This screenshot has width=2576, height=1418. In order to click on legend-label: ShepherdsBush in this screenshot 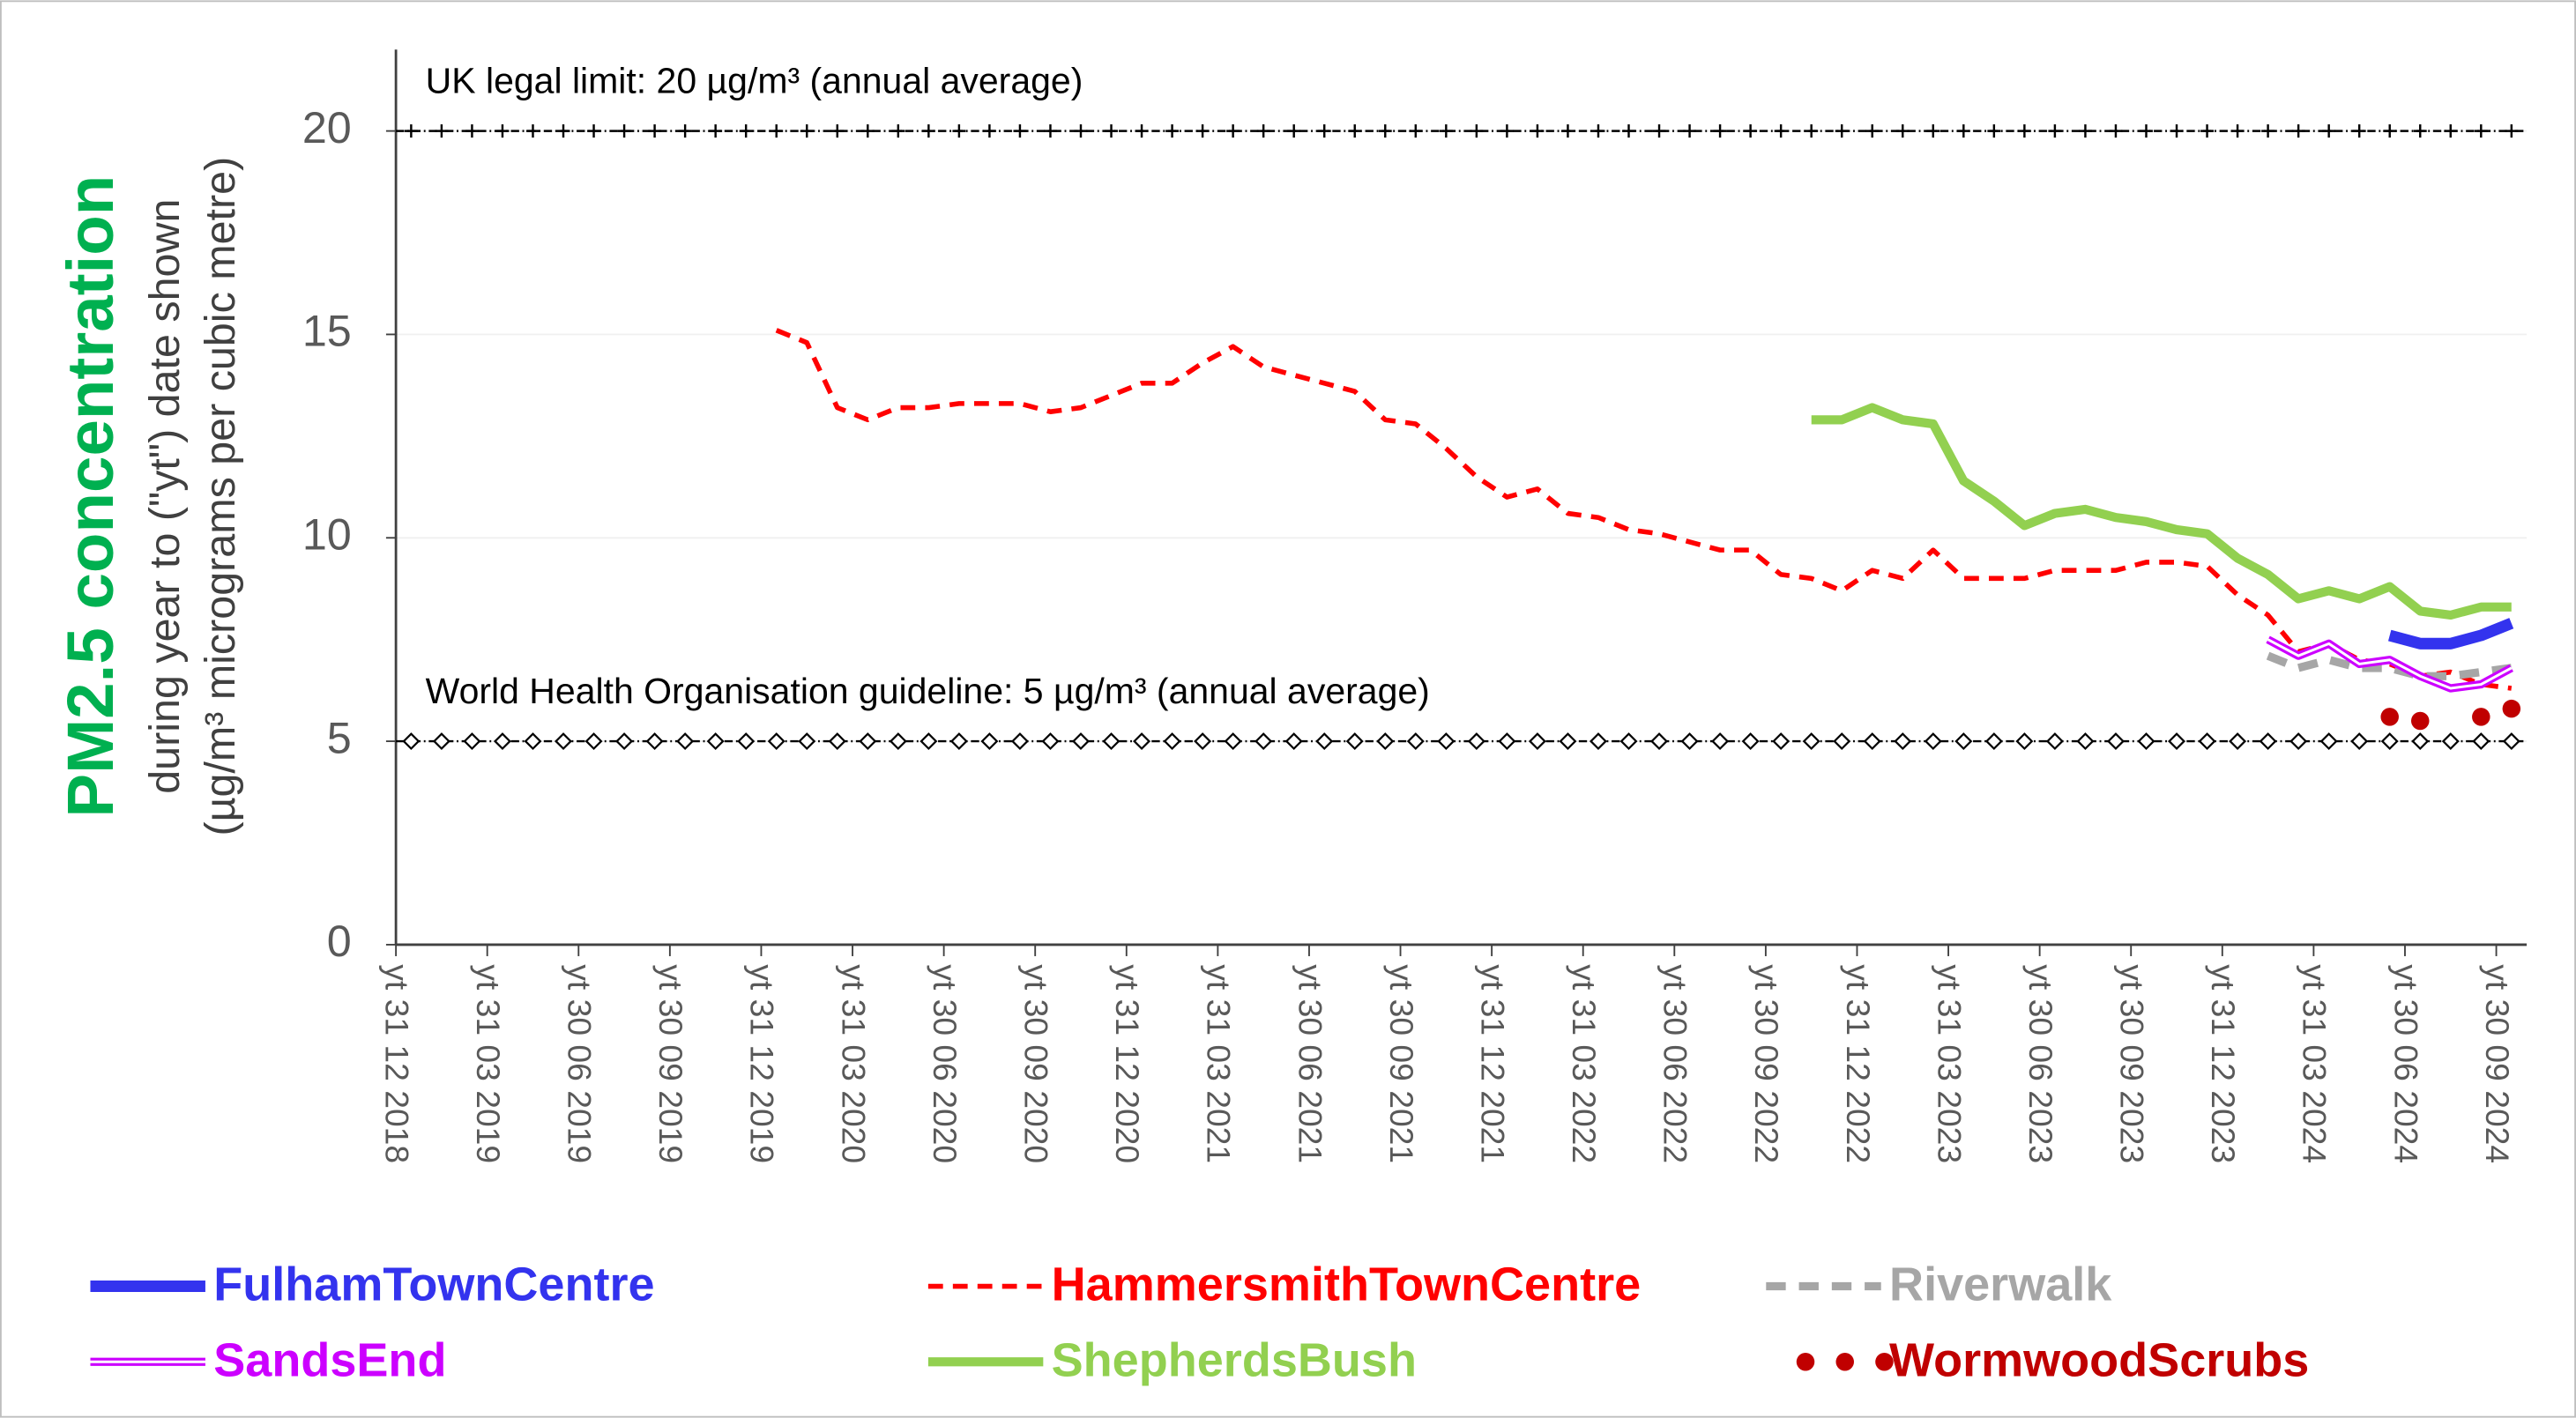, I will do `click(1234, 1359)`.